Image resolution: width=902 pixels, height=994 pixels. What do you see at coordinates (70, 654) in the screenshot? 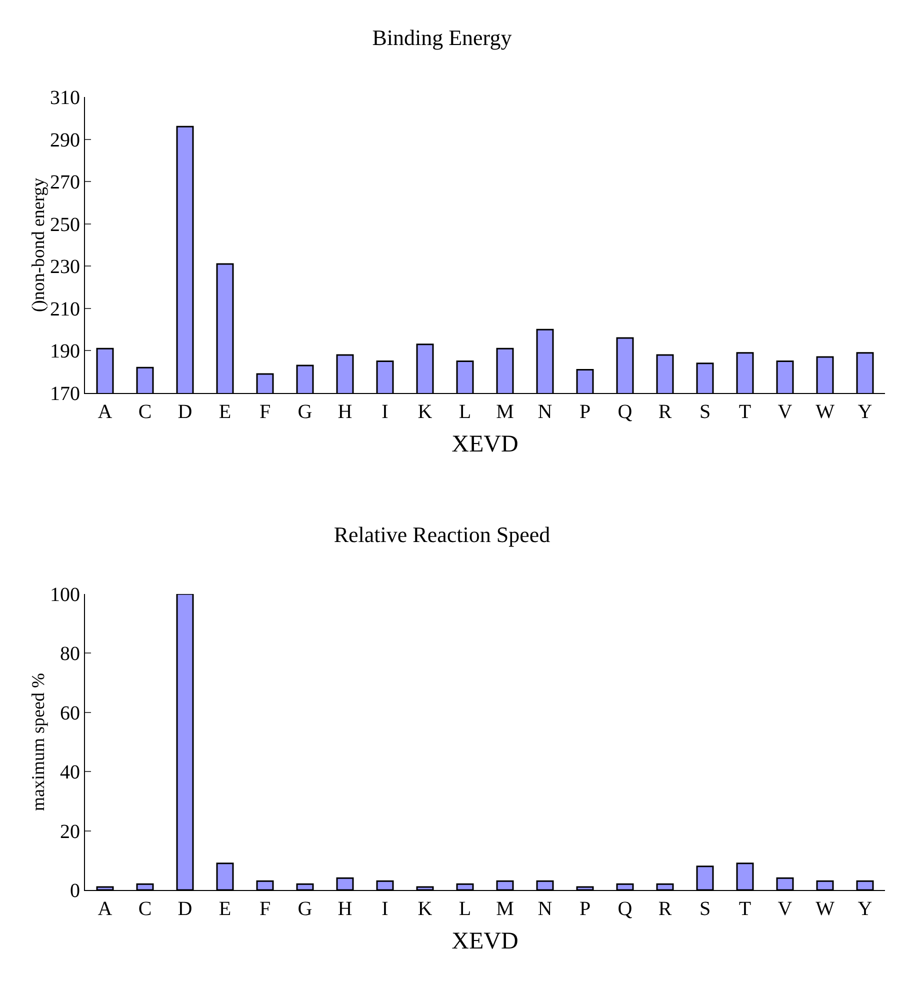
I see `y-tick-label: 80` at bounding box center [70, 654].